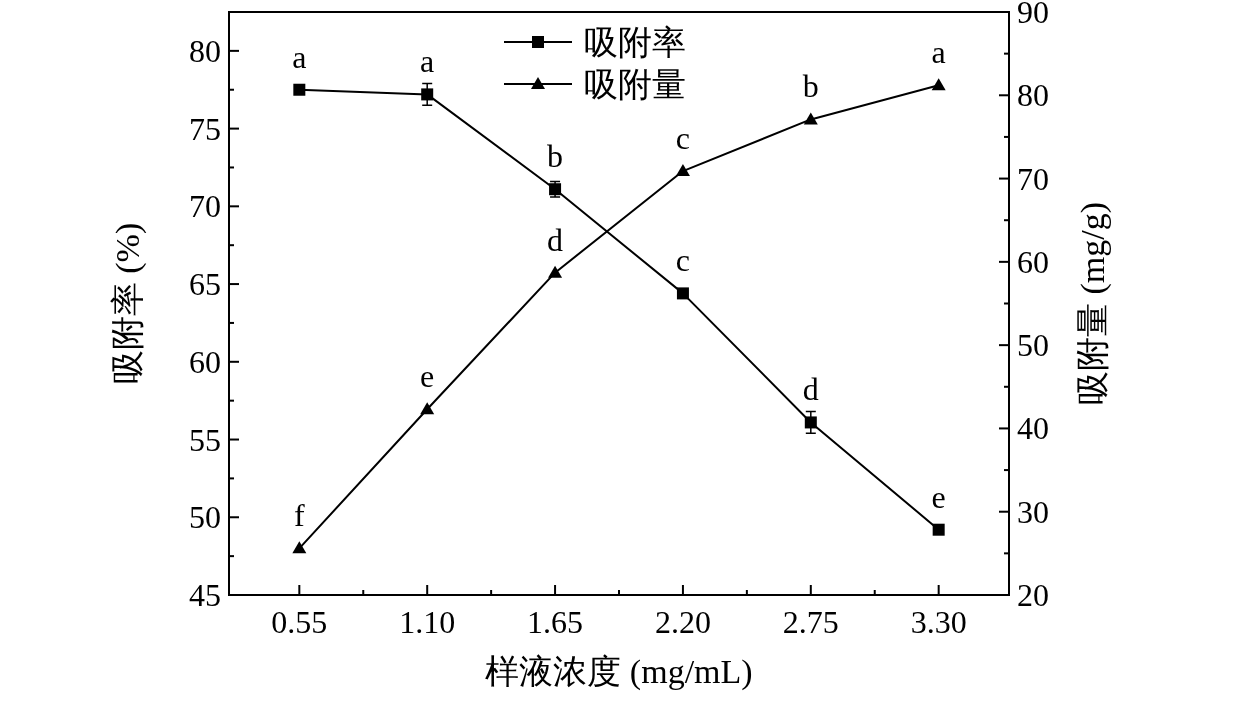 The image size is (1260, 724). Describe the element at coordinates (205, 284) in the screenshot. I see `y-tick-label: 65` at that location.